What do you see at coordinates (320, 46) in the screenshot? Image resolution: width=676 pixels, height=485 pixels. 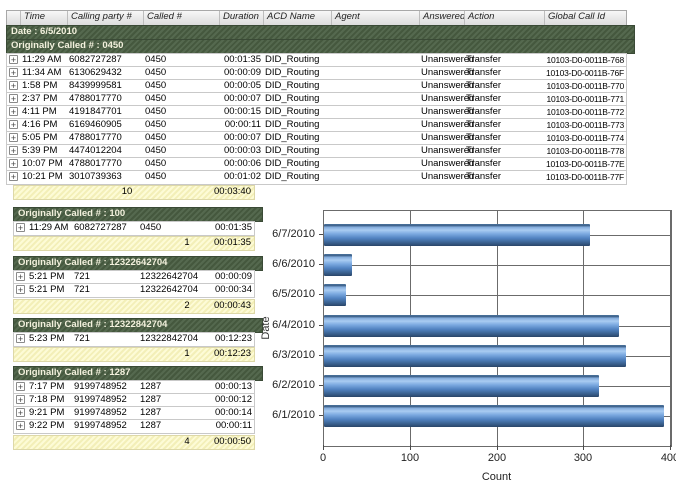 I see `group-header: Originally Called # : 0450` at bounding box center [320, 46].